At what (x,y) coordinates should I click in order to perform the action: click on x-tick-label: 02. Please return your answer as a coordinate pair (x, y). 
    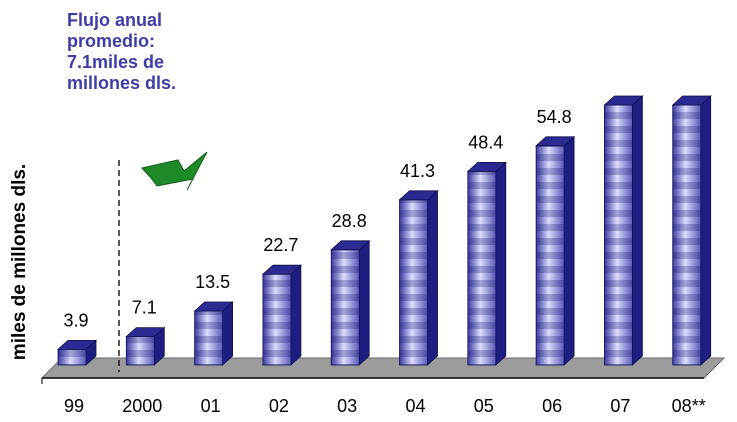
    Looking at the image, I should click on (279, 406).